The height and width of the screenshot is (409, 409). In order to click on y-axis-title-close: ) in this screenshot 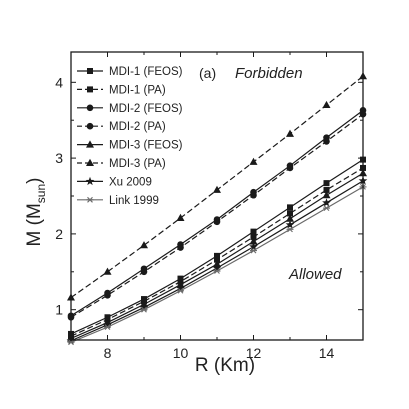, I will do `click(34, 181)`.